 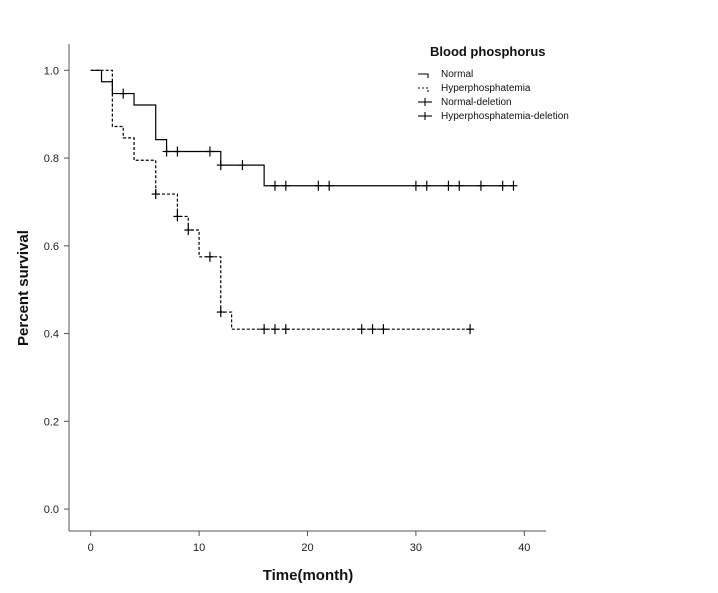 What do you see at coordinates (416, 548) in the screenshot?
I see `x-tick-label: 30` at bounding box center [416, 548].